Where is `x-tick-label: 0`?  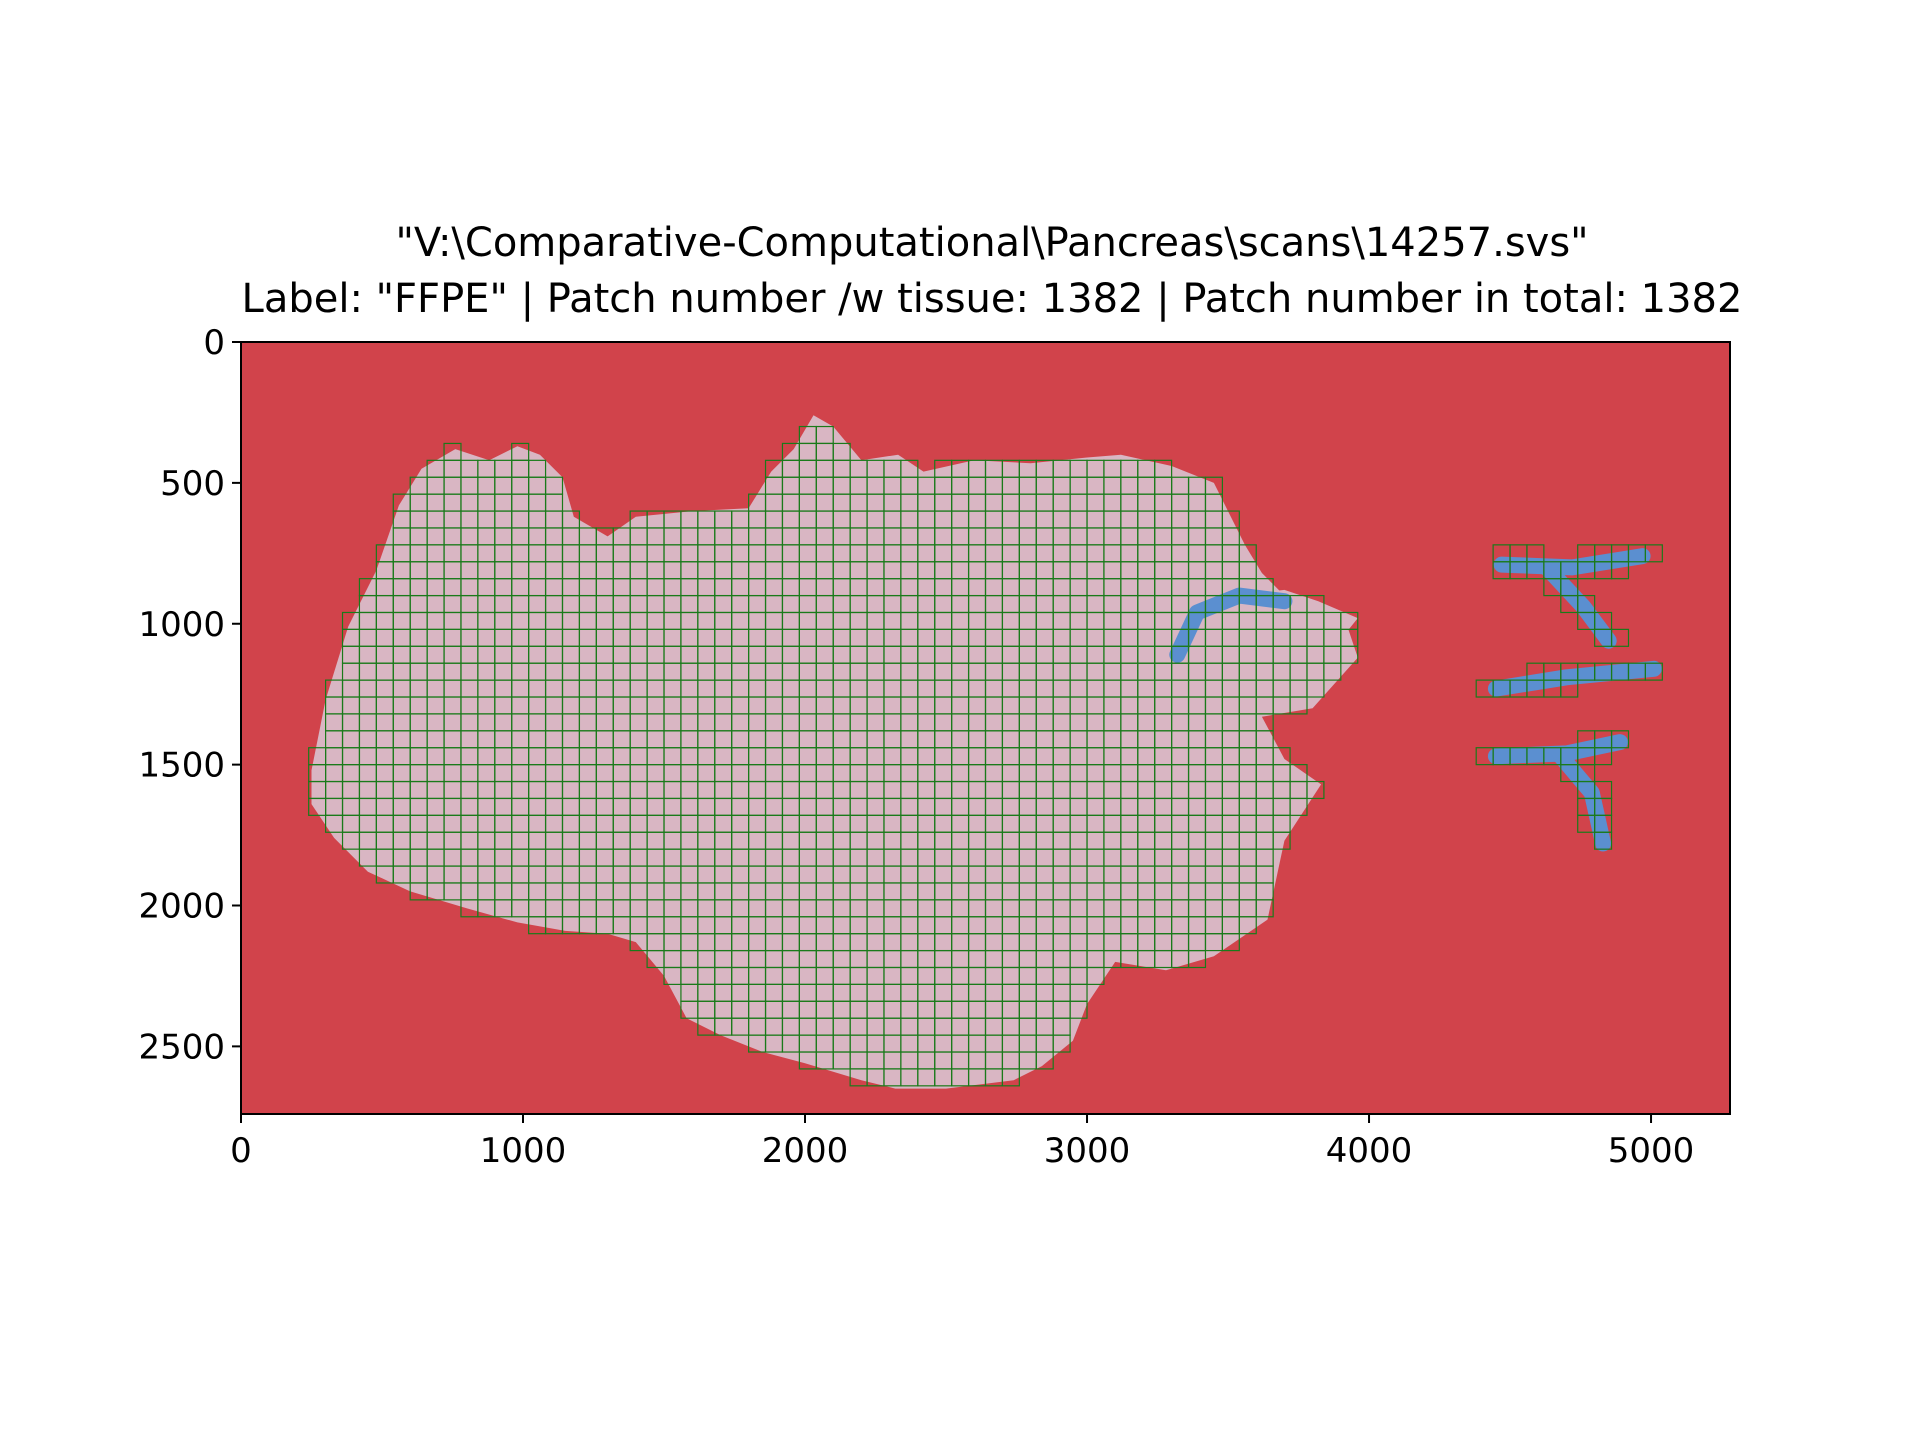
x-tick-label: 0 is located at coordinates (241, 1151).